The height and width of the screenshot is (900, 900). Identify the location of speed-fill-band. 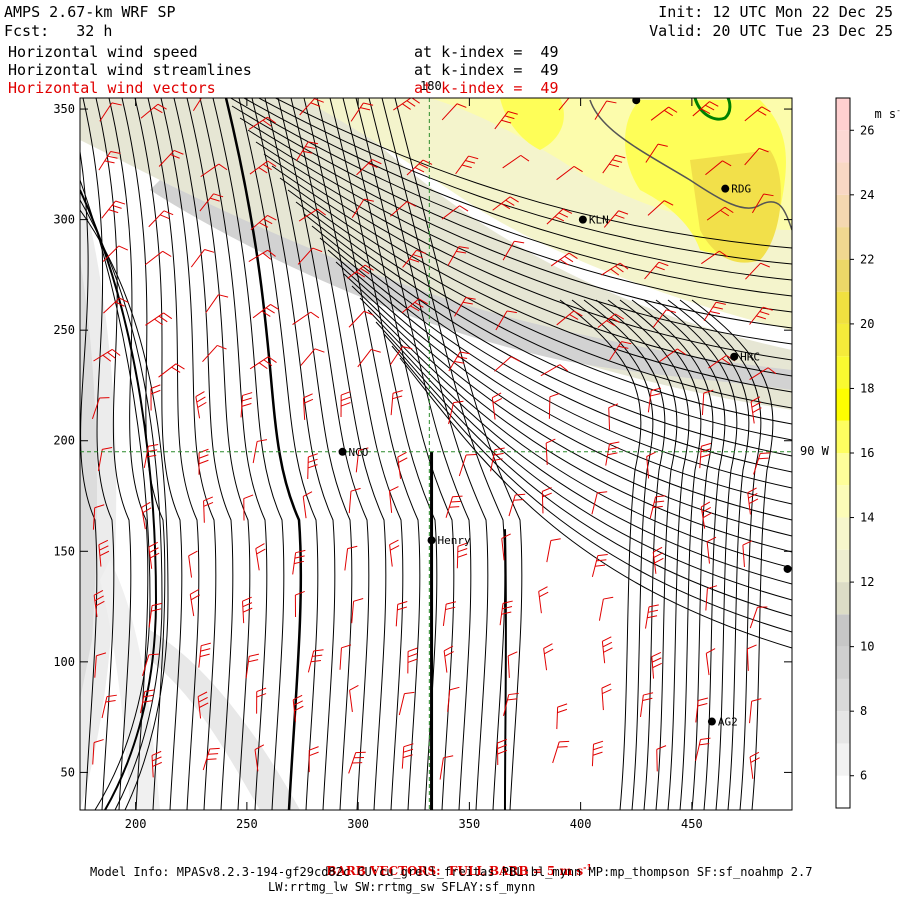
(225, 720).